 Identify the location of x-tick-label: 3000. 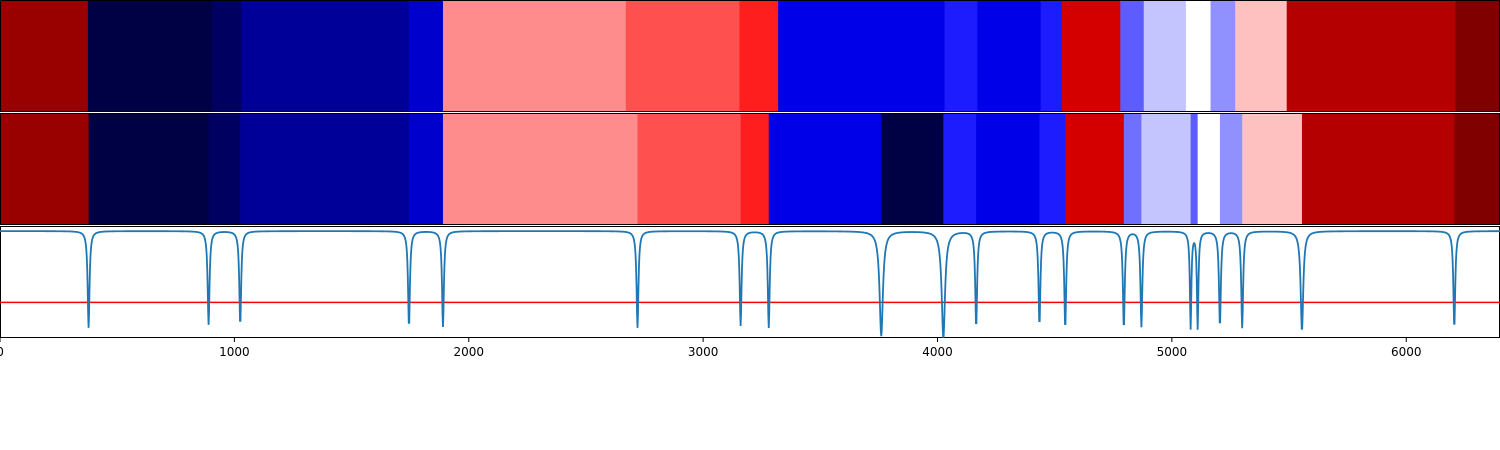
(703, 352).